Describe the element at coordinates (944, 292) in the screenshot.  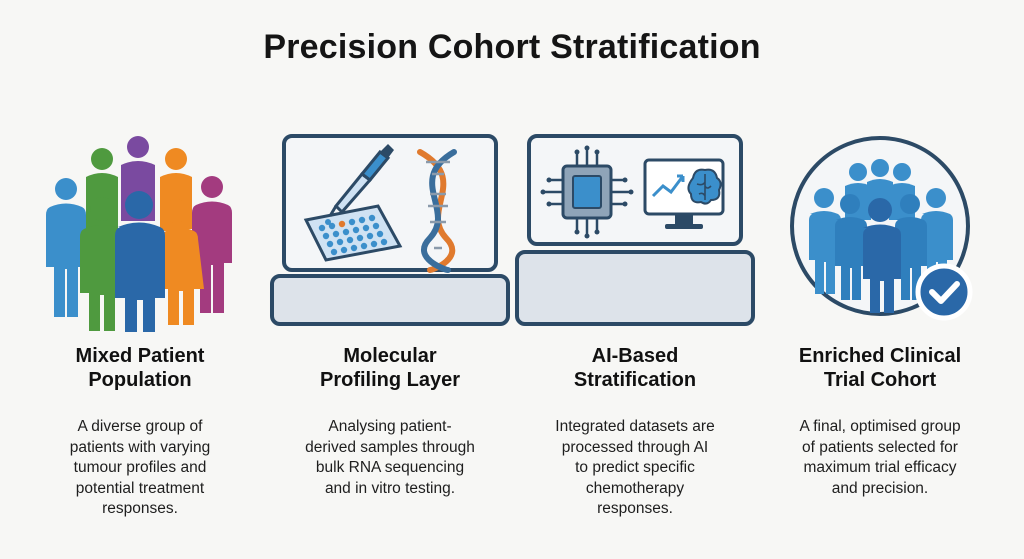
I see `check-badge-icon` at that location.